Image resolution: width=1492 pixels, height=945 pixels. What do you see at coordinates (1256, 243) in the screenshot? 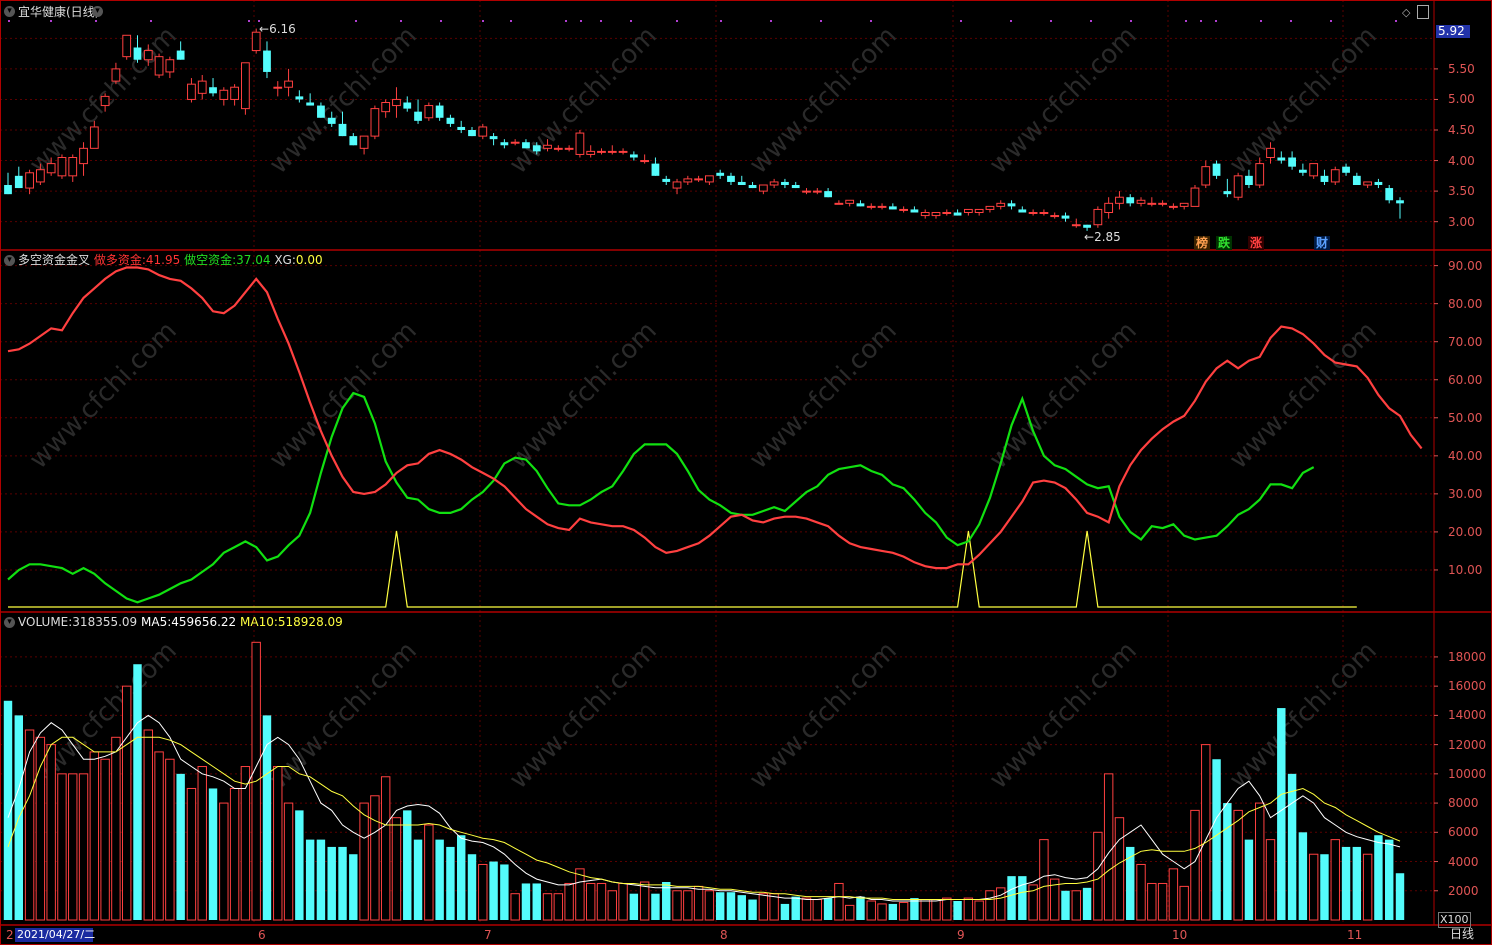
I see `event-tag-zhang: 涨` at bounding box center [1256, 243].